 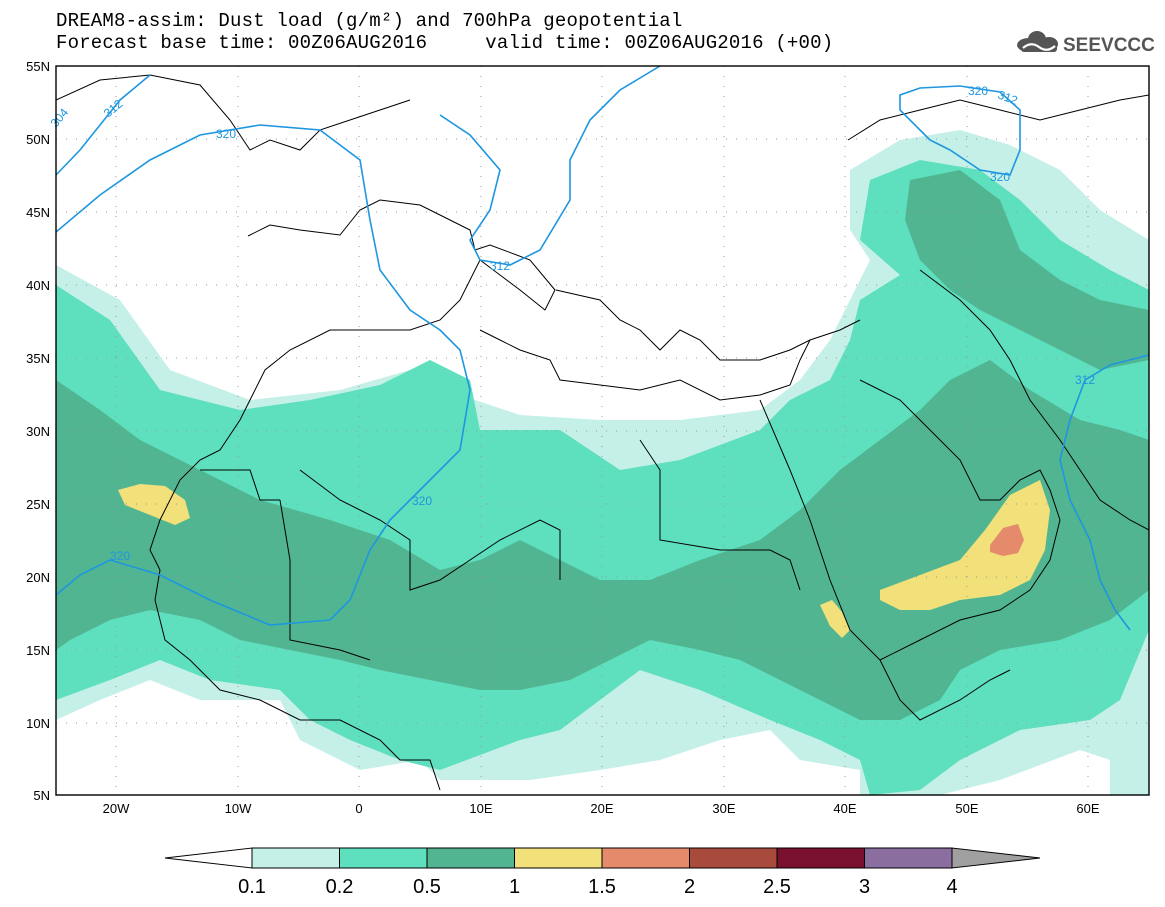 I want to click on lat-label: 50N, so click(x=38, y=139).